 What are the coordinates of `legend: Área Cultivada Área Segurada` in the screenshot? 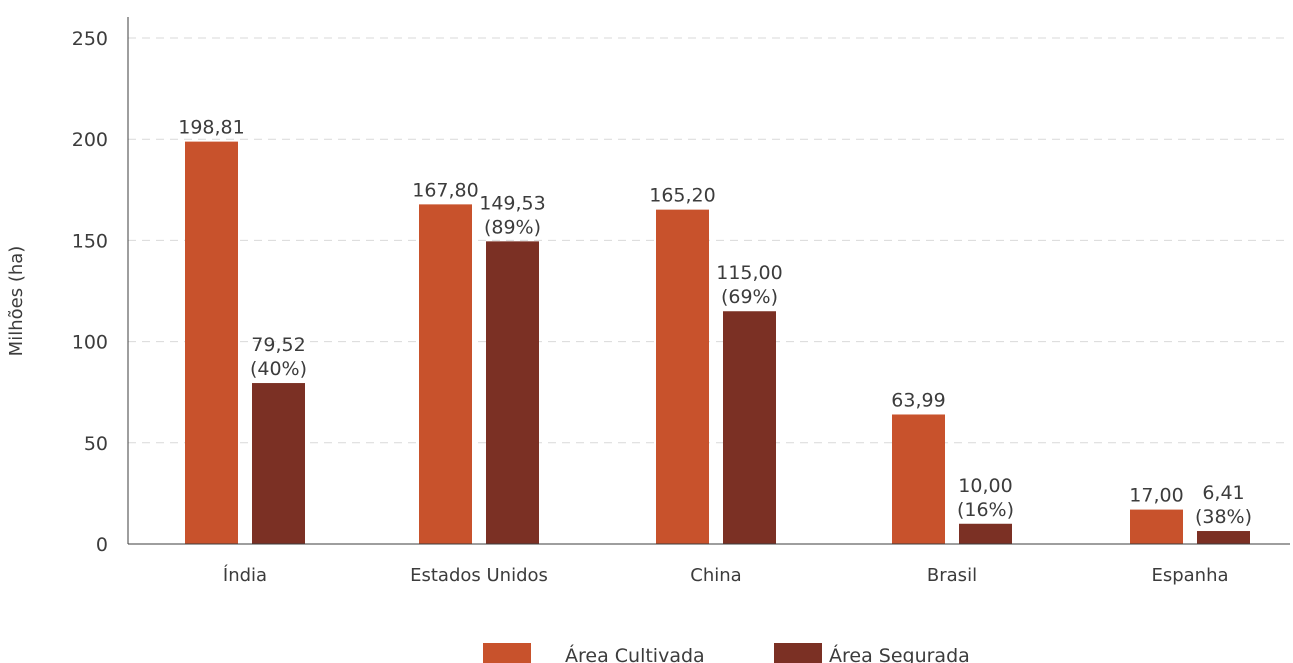 It's located at (726, 653).